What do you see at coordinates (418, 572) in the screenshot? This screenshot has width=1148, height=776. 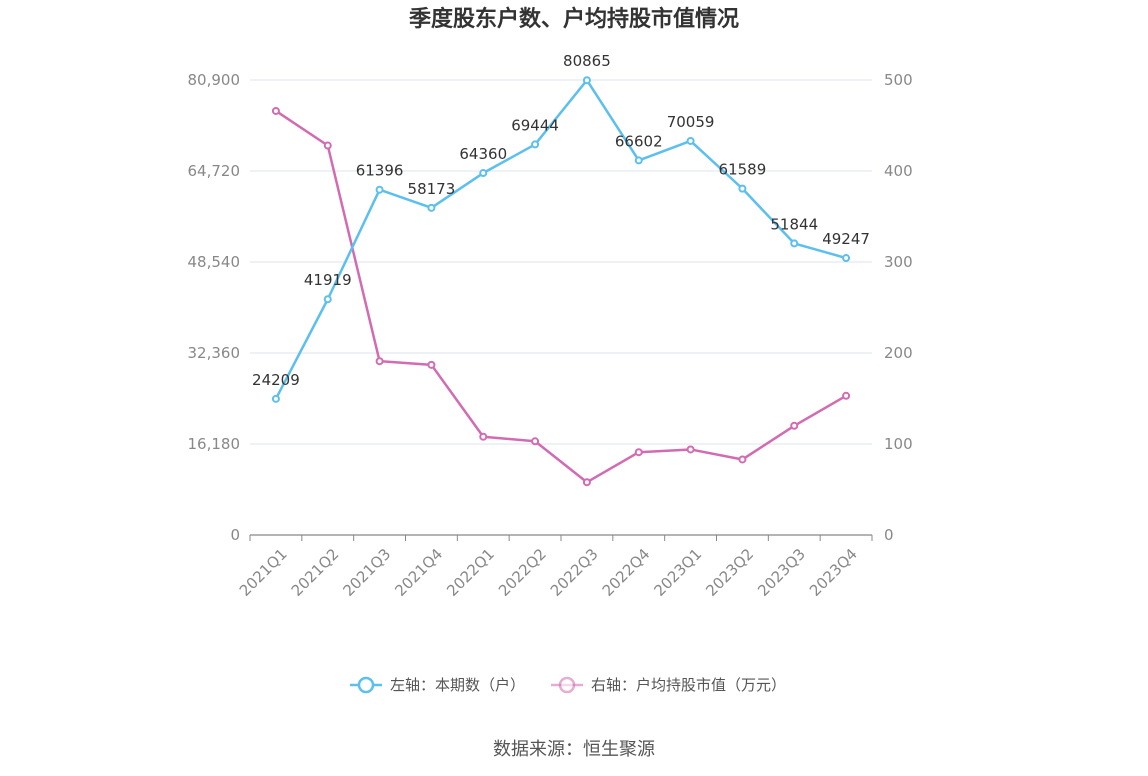 I see `x-tick-label: 2021Q4` at bounding box center [418, 572].